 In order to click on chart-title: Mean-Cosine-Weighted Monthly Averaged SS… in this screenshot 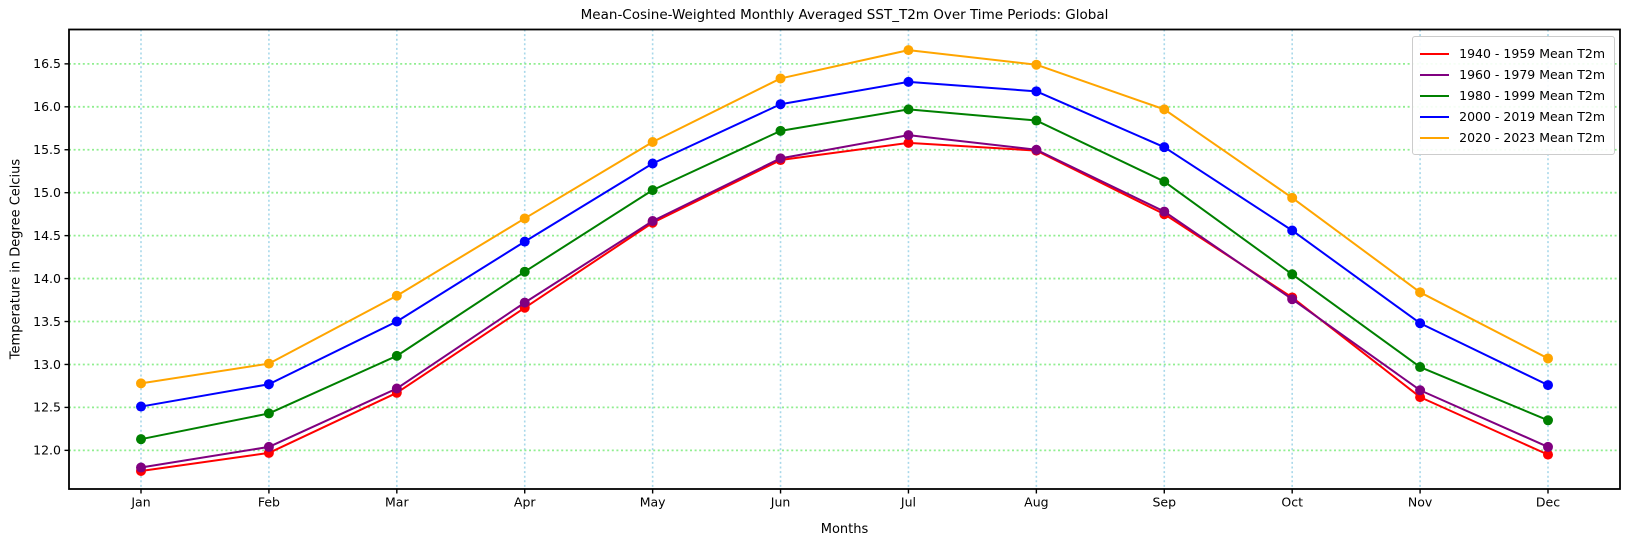, I will do `click(844, 15)`.